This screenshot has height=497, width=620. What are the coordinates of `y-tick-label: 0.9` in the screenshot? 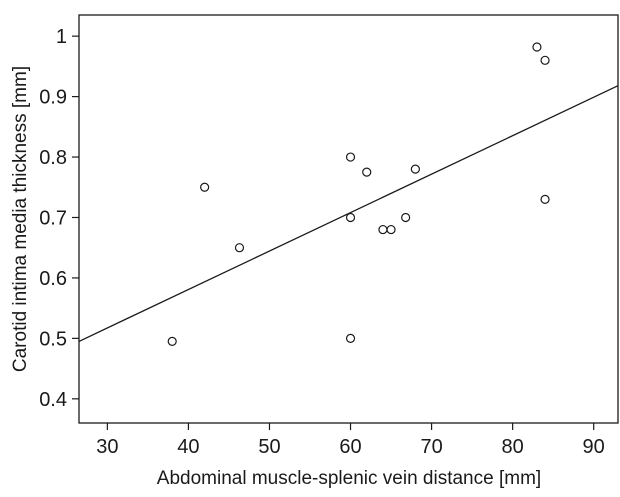 It's located at (53, 98).